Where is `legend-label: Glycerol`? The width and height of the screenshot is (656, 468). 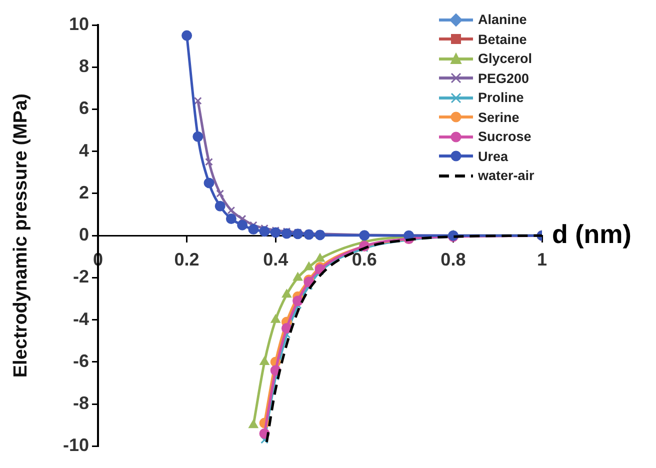 legend-label: Glycerol is located at coordinates (505, 59).